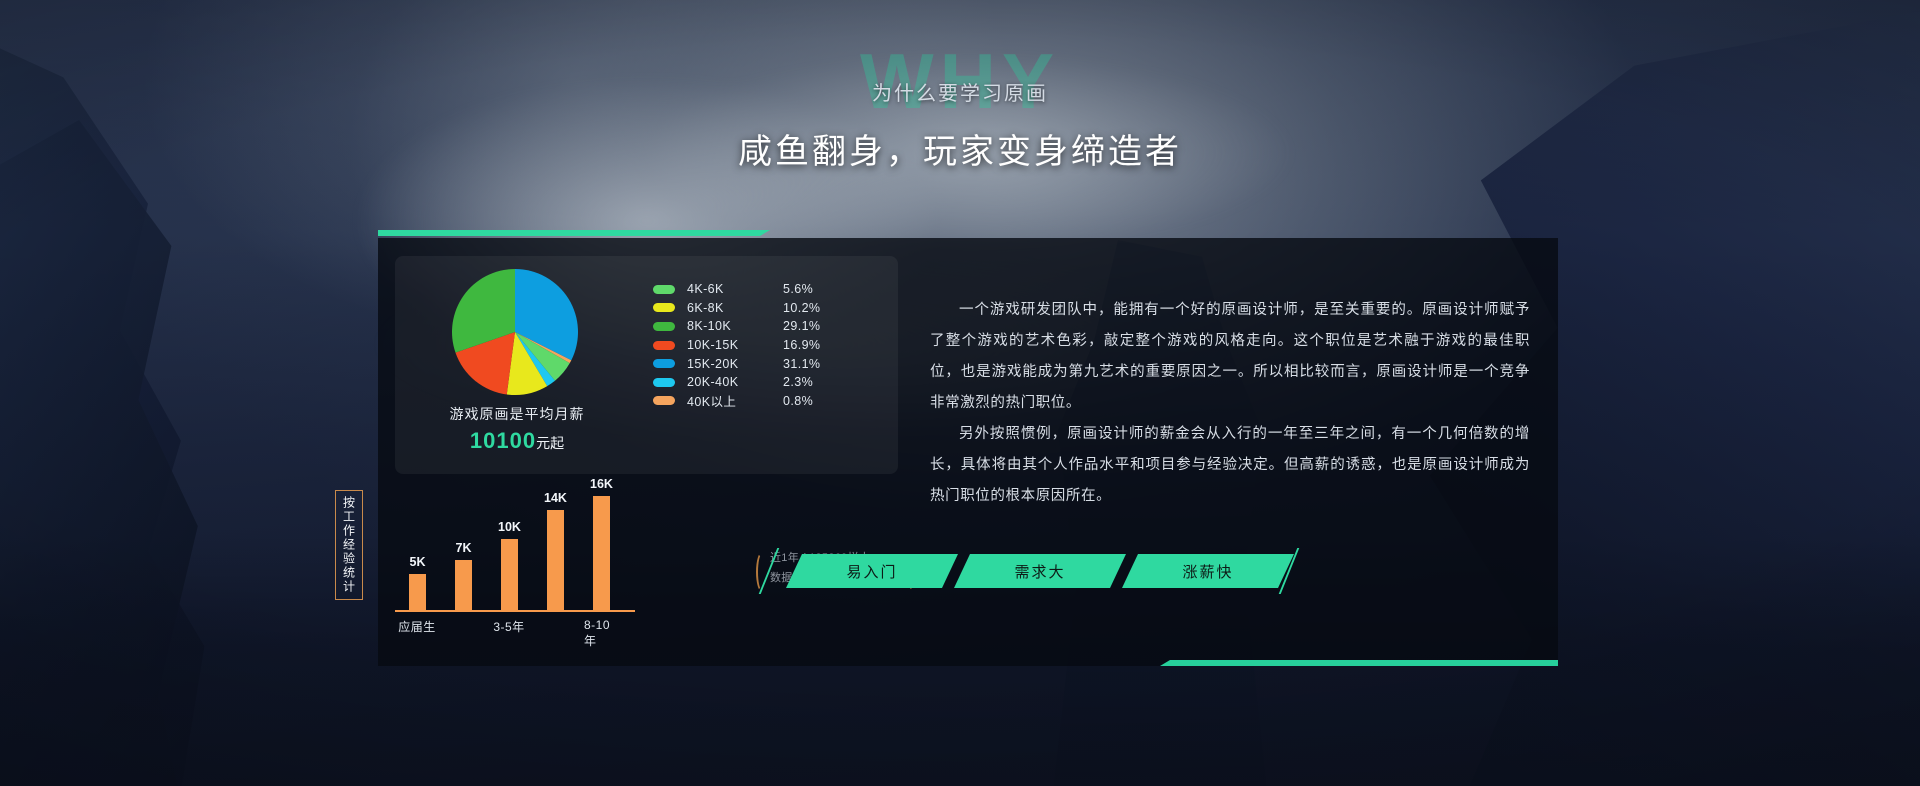 The width and height of the screenshot is (1920, 786). Describe the element at coordinates (960, 94) in the screenshot. I see `header-subtitle: 为什么要学习原画` at that location.